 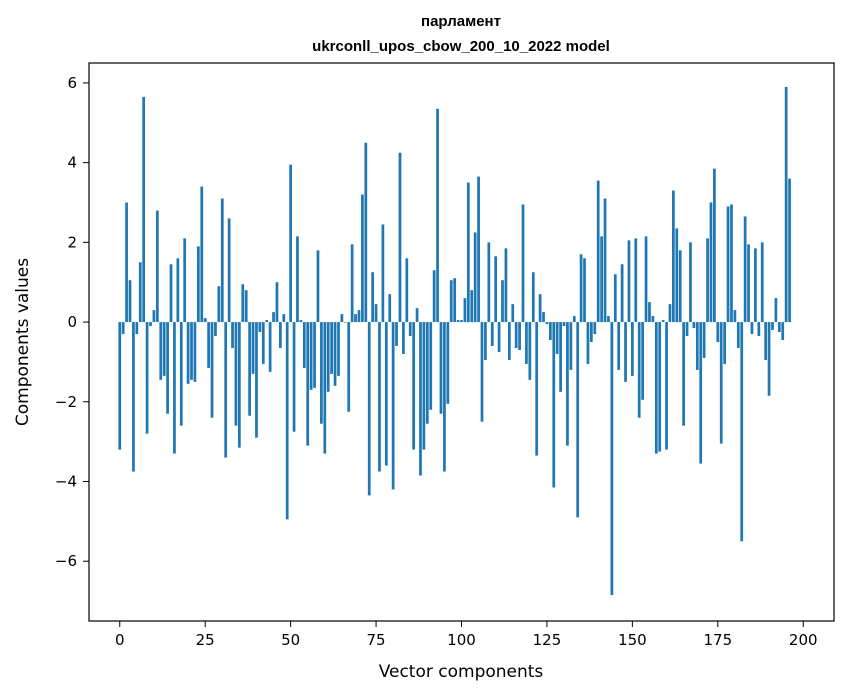 I want to click on x-tick-label: 175, so click(x=717, y=640).